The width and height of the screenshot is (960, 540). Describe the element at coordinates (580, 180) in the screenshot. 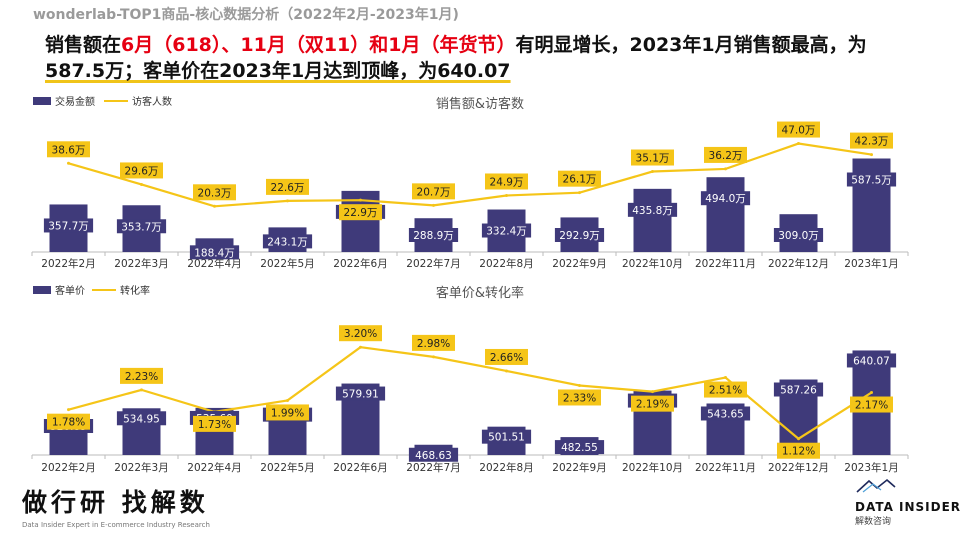

I see `line-value-label: 26.1万` at that location.